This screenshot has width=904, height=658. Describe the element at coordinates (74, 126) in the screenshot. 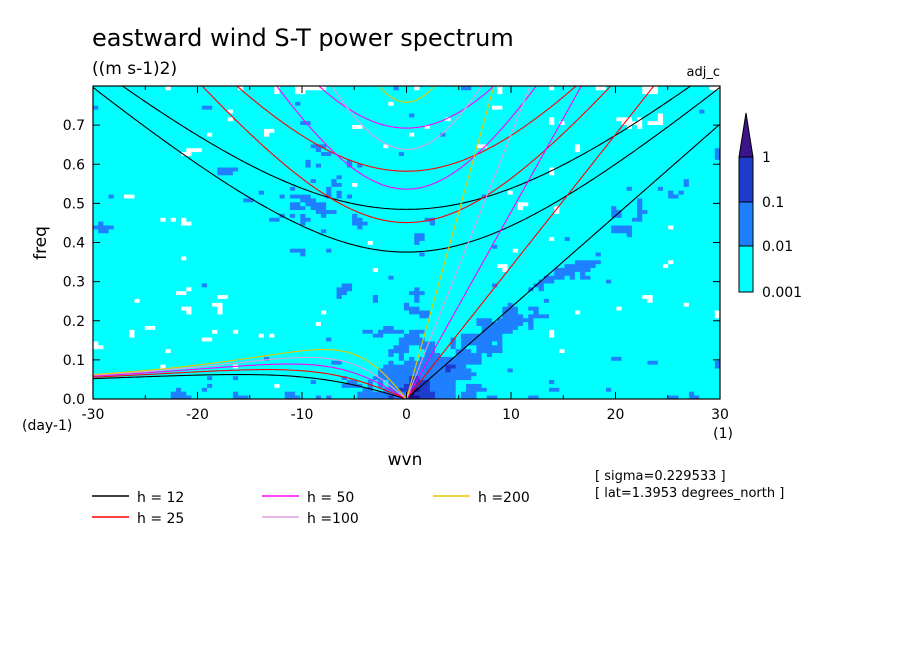

I see `y-tick-label: 0.7` at that location.